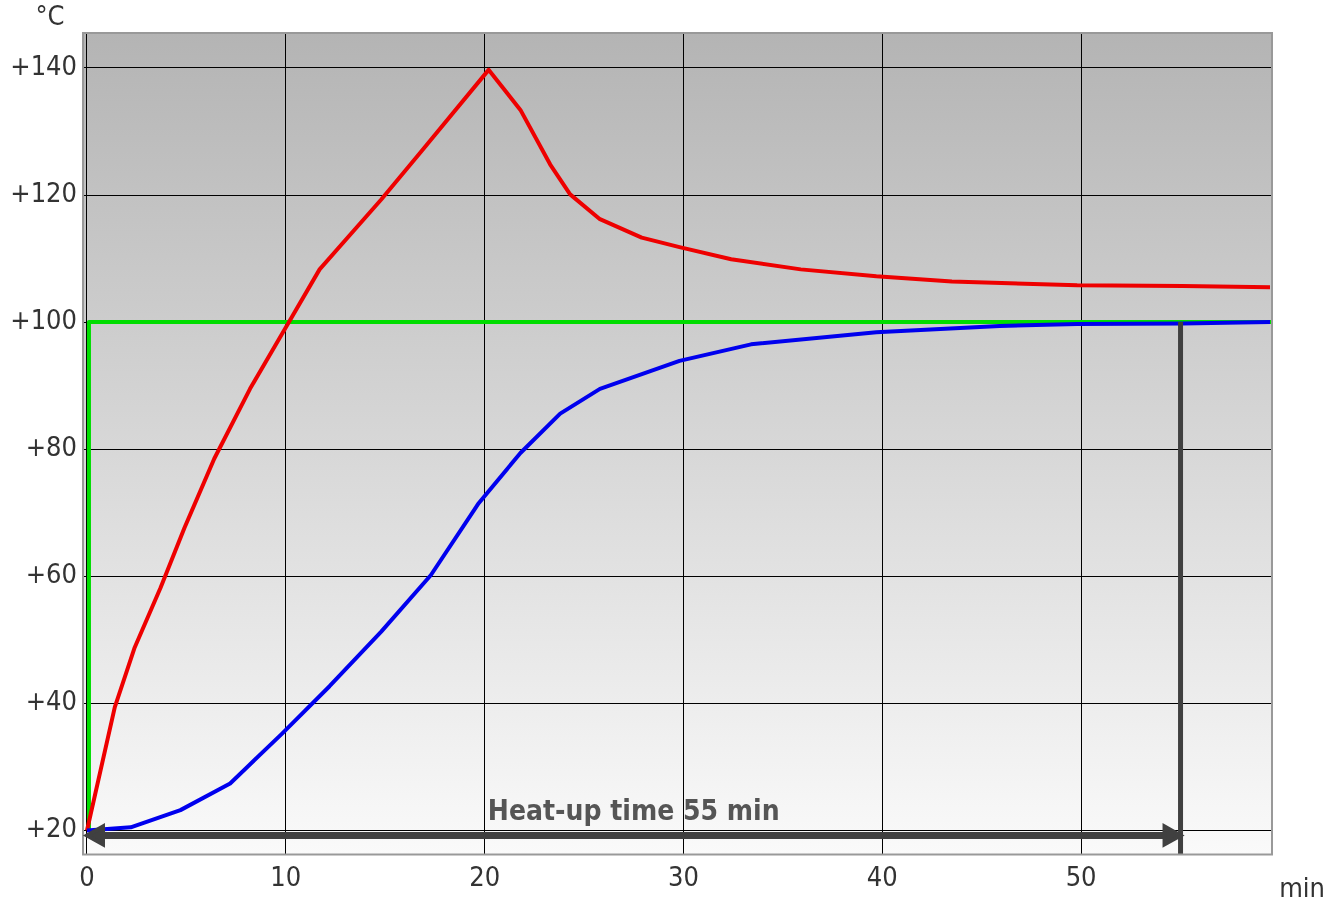  What do you see at coordinates (633, 811) in the screenshot?
I see `annotation: Heat-up time 55 min` at bounding box center [633, 811].